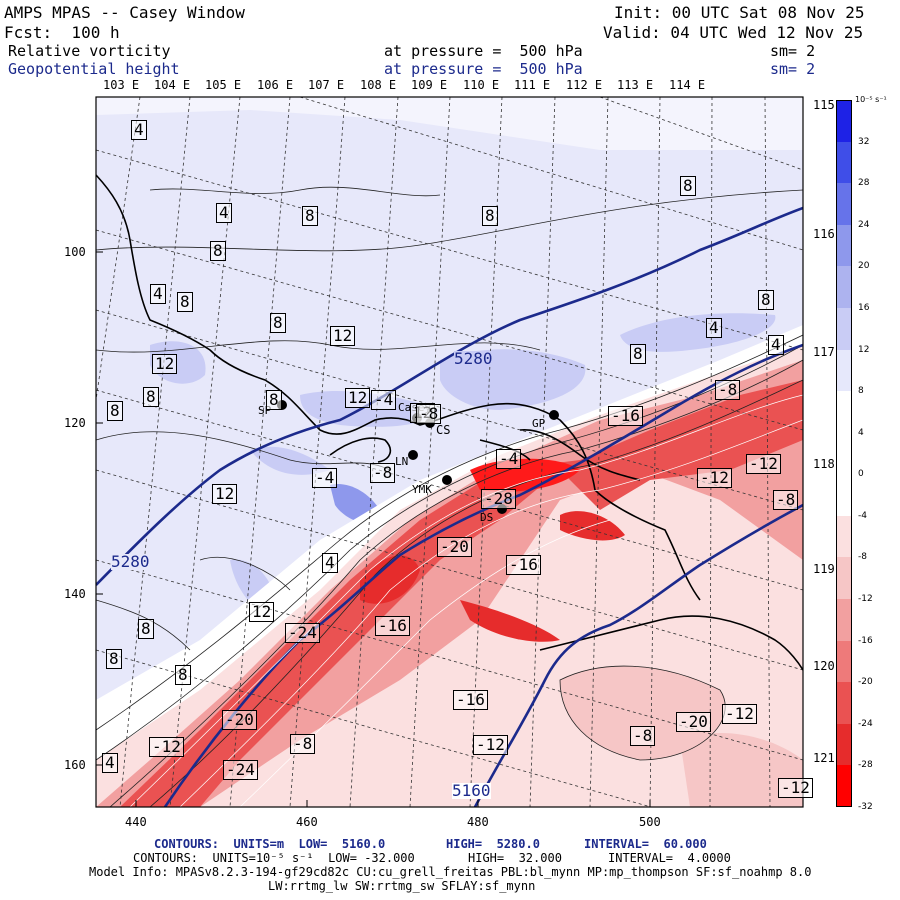 The height and width of the screenshot is (900, 900). Describe the element at coordinates (865, 723) in the screenshot. I see `colorbar-label: -24` at that location.